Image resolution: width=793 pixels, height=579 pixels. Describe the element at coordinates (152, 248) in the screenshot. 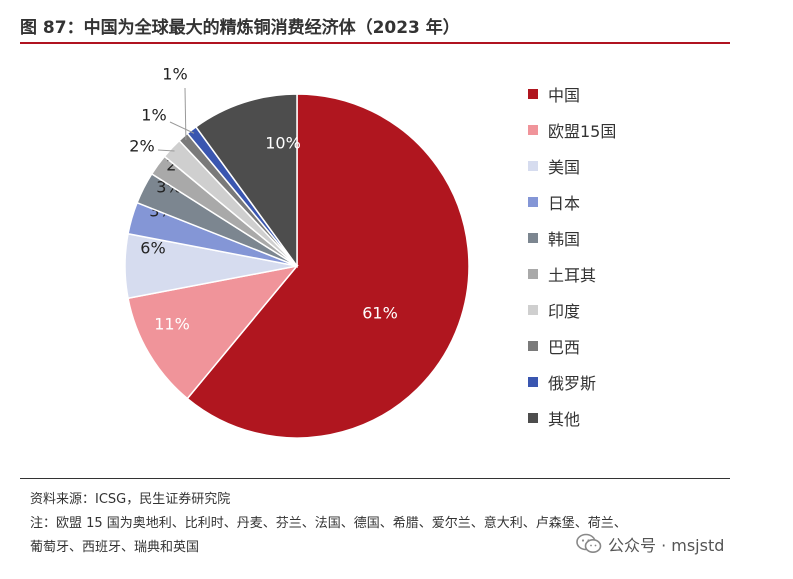

I see `data-label-美国: 6%` at that location.